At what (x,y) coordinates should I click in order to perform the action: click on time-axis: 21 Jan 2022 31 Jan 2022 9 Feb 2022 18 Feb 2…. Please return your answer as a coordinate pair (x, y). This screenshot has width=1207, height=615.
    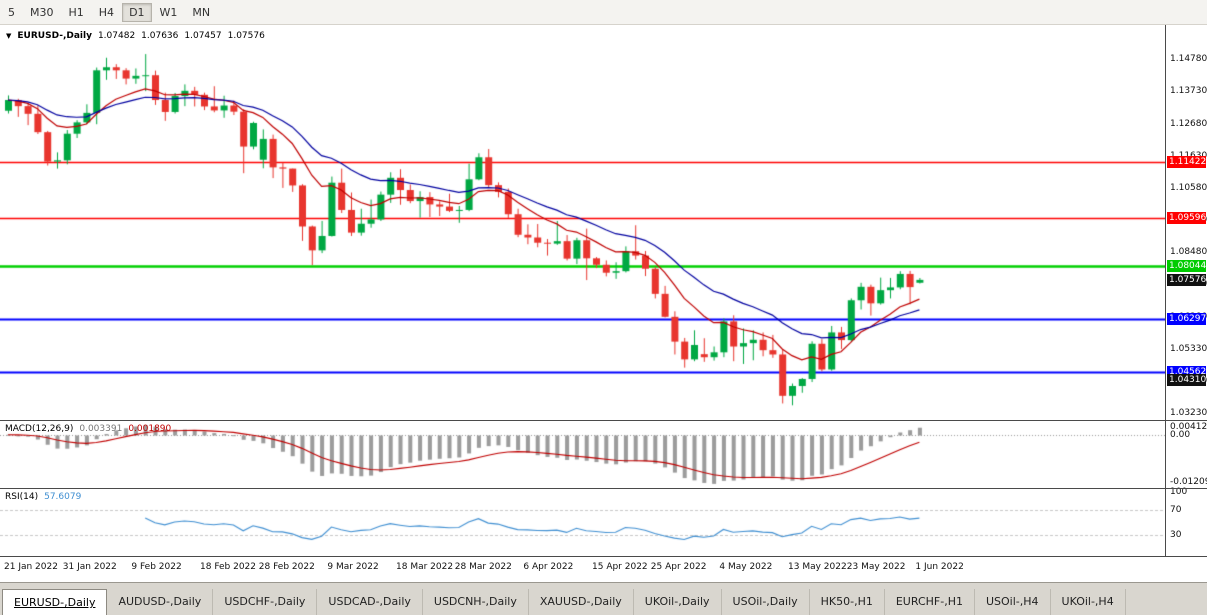
    Looking at the image, I should click on (603, 569).